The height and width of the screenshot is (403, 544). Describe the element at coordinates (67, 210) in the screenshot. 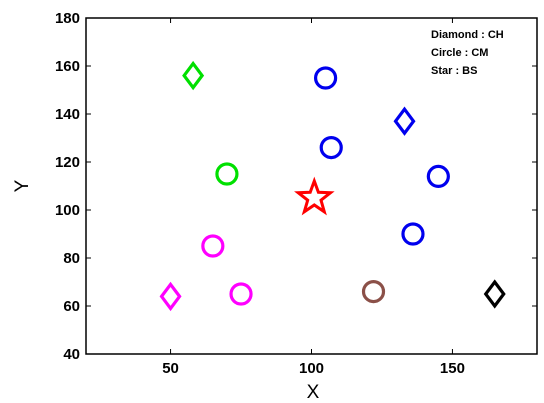

I see `y-tick-label: 100` at that location.